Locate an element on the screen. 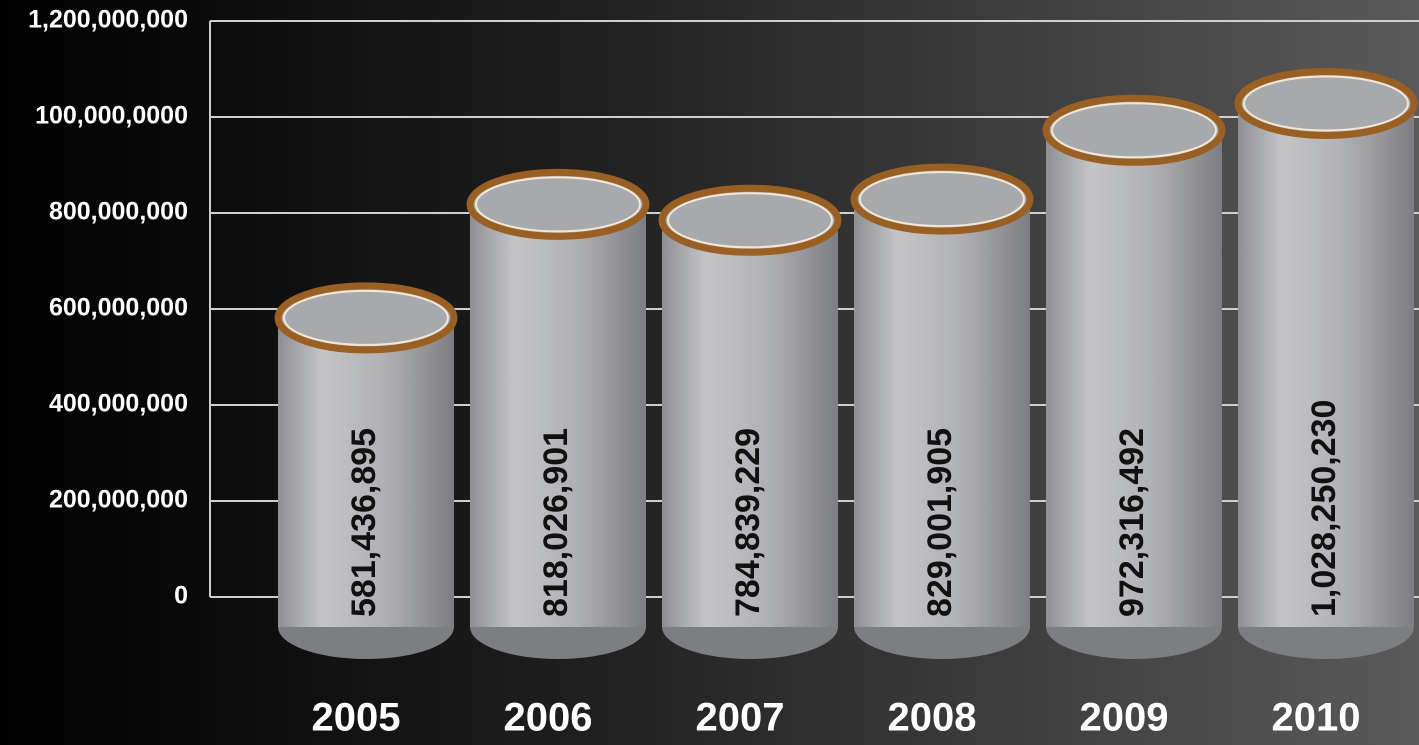 The width and height of the screenshot is (1419, 745). value-label: 1,028,250,230 is located at coordinates (1324, 508).